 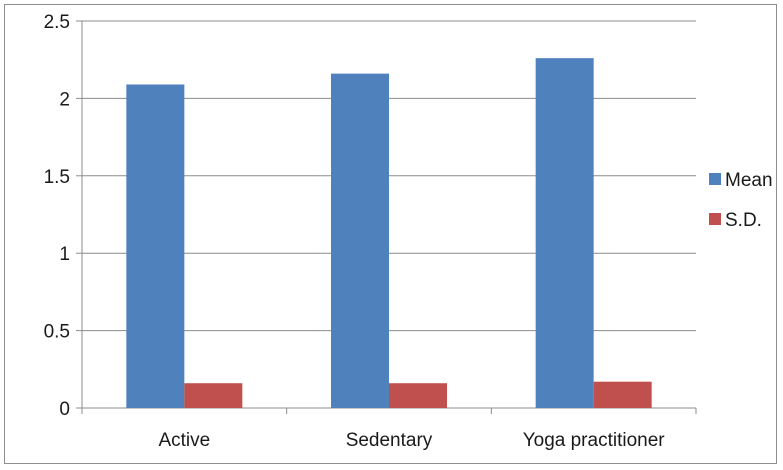 What do you see at coordinates (564, 233) in the screenshot?
I see `bar-mean-yoga-practitioner` at bounding box center [564, 233].